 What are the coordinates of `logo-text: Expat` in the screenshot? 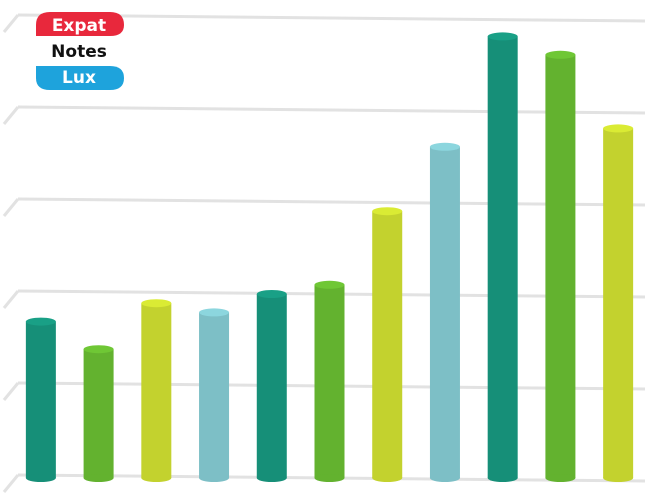 It's located at (79, 26).